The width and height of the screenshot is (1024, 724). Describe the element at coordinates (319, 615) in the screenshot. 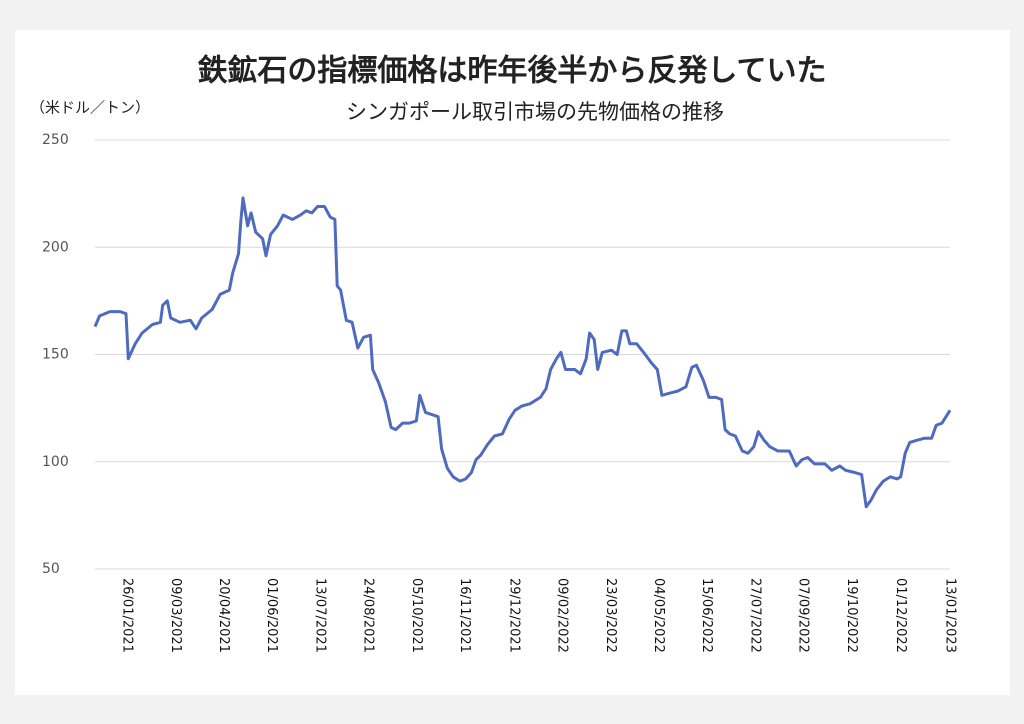

I see `x-tick-label: 13/07/2021` at that location.